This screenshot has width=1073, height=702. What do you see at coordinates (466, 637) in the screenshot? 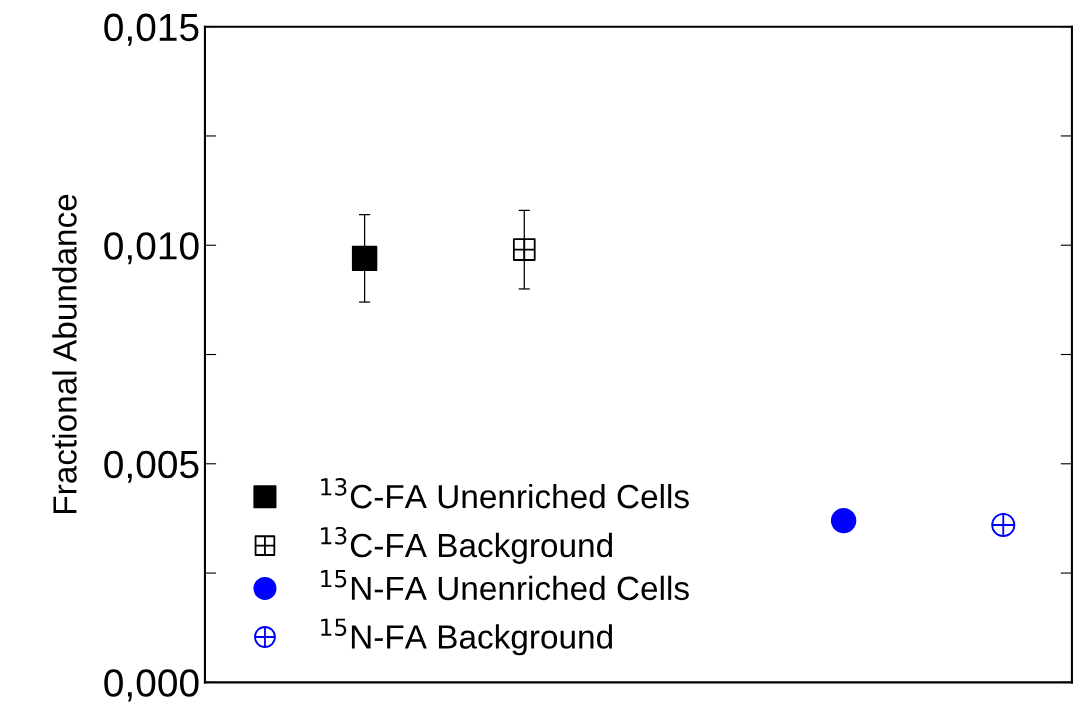
I see `legend-label: $^{15}$N-FA Background` at bounding box center [466, 637].